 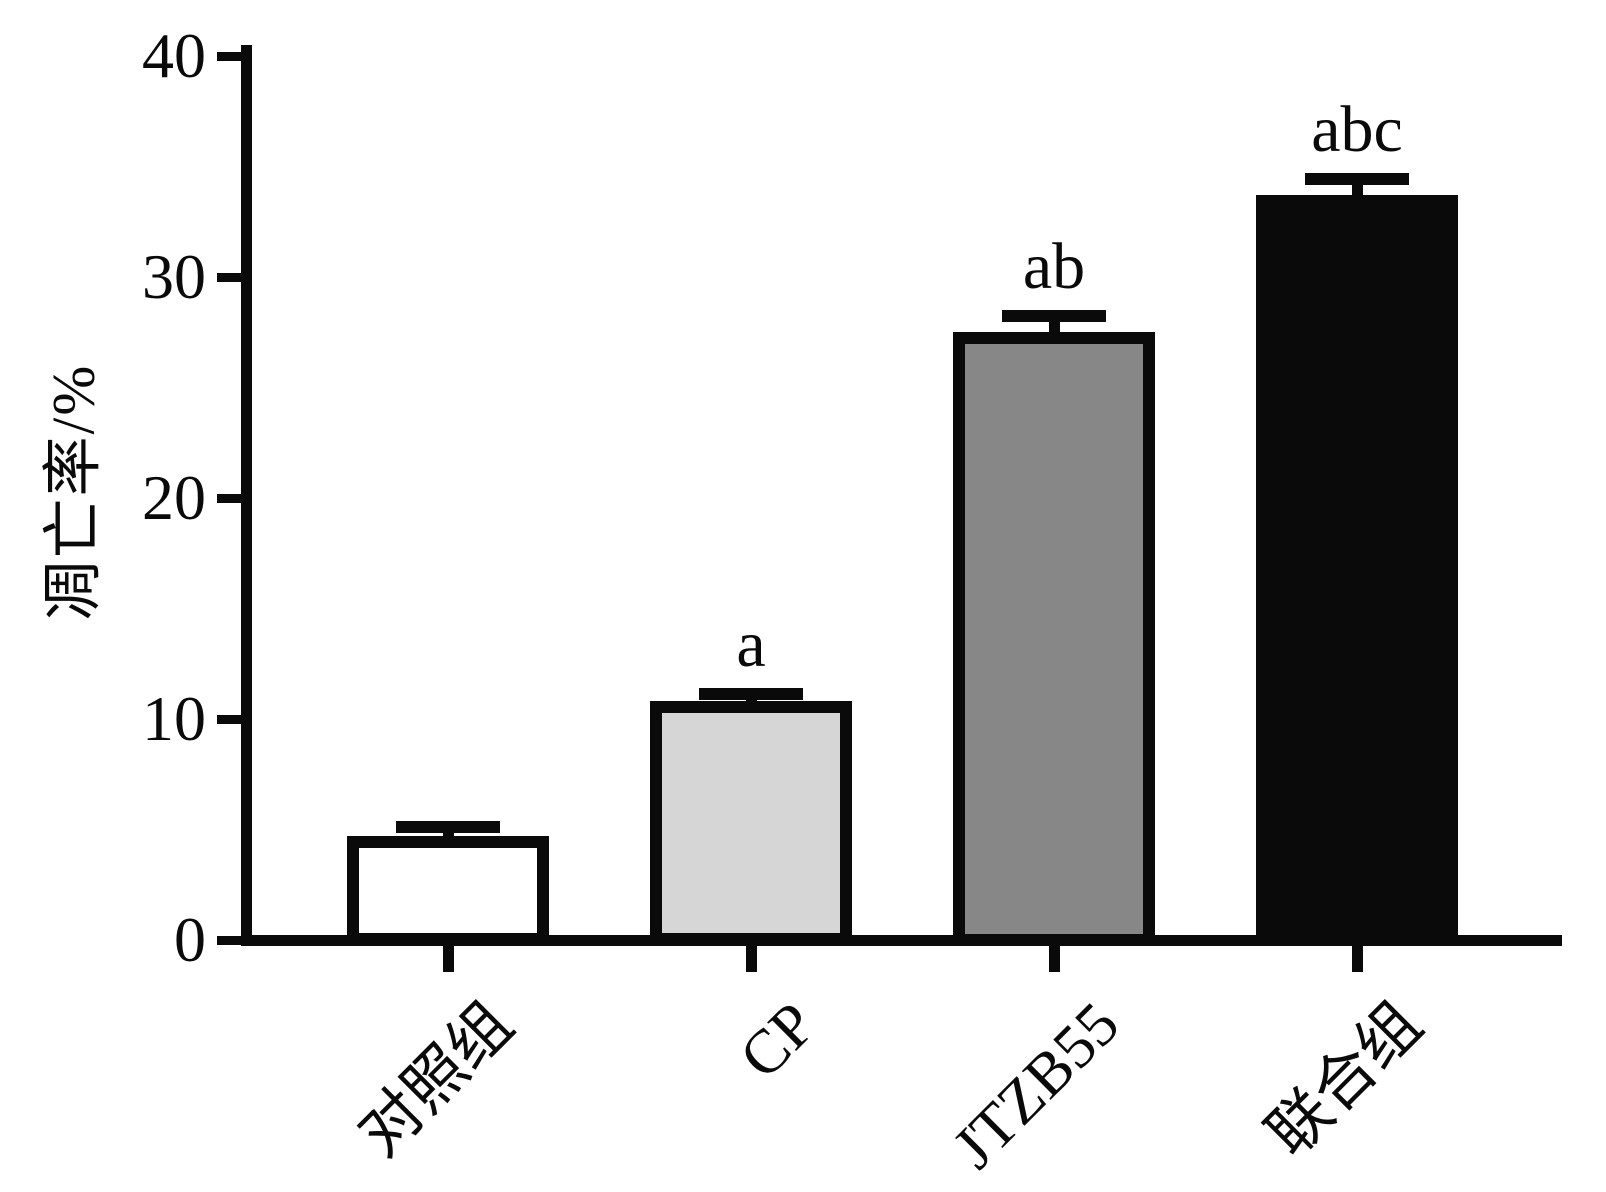 What do you see at coordinates (1357, 129) in the screenshot?
I see `significance-label: abc` at bounding box center [1357, 129].